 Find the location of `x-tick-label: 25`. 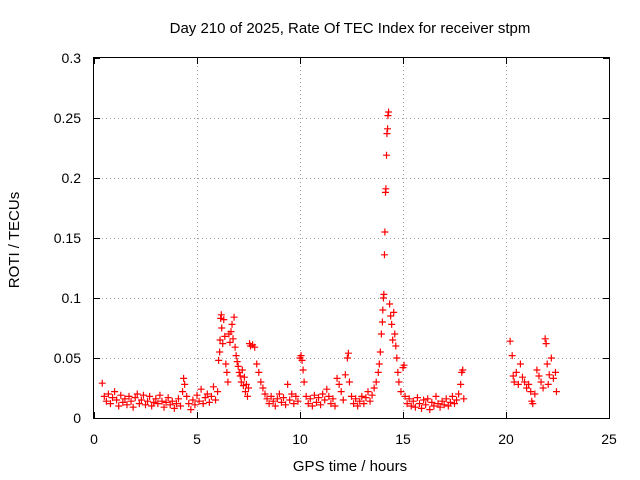

x-tick-label: 25 is located at coordinates (609, 439).